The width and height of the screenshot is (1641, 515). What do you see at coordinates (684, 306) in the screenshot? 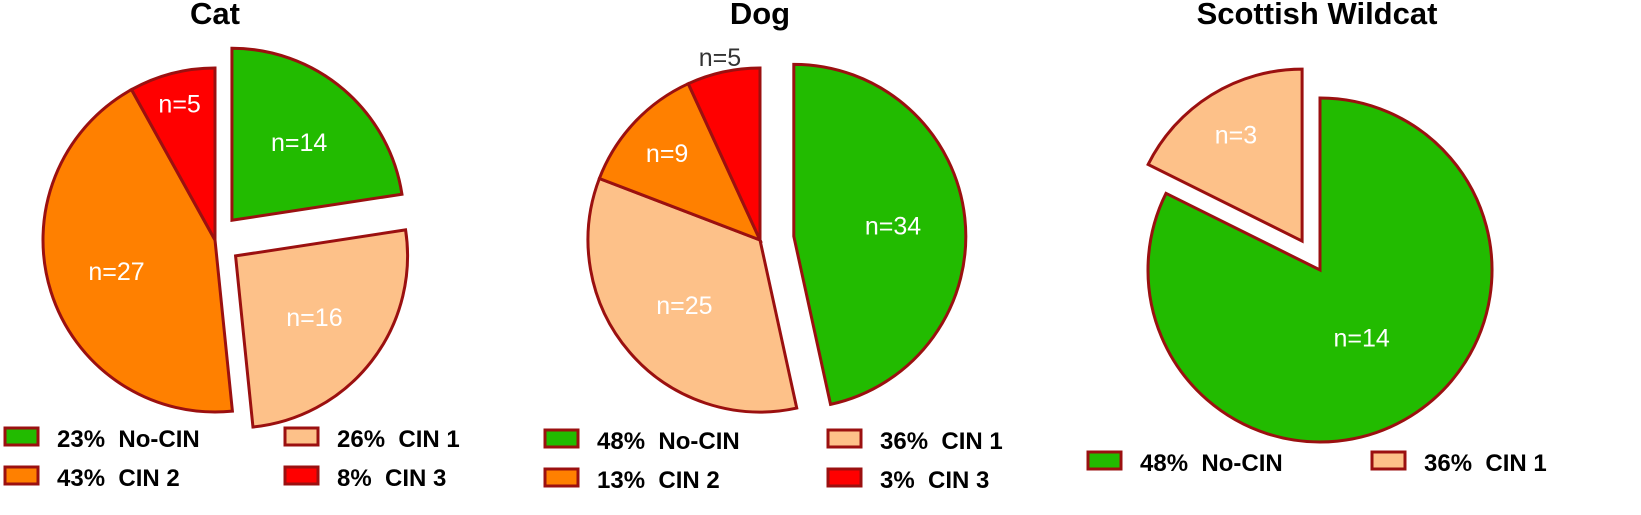
I see `slice-label-cin1: n=25` at bounding box center [684, 306].